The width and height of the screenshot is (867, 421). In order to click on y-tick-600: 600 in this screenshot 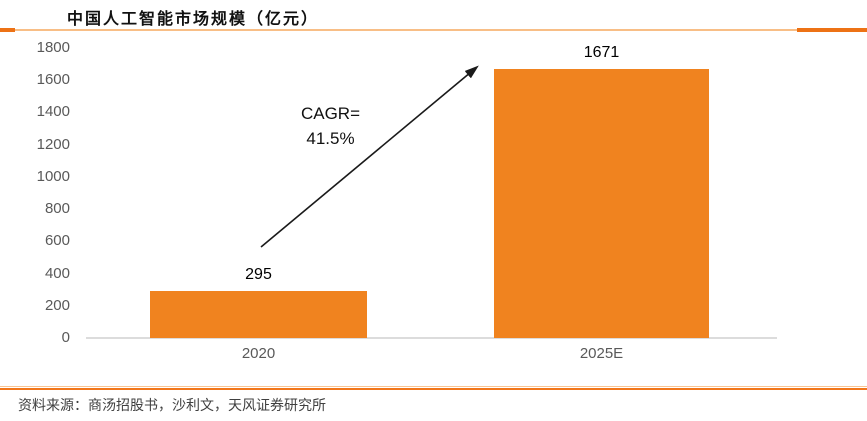, I will do `click(57, 240)`.